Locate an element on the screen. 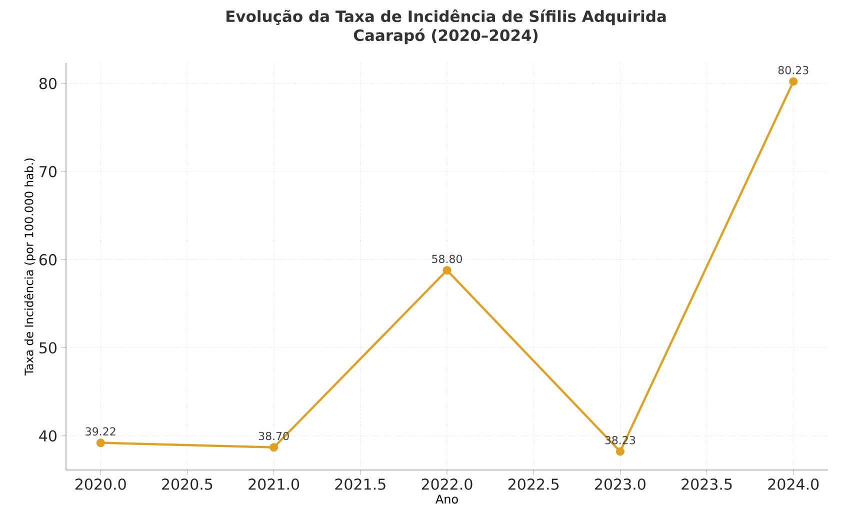  x-axis-title: Ano is located at coordinates (447, 499).